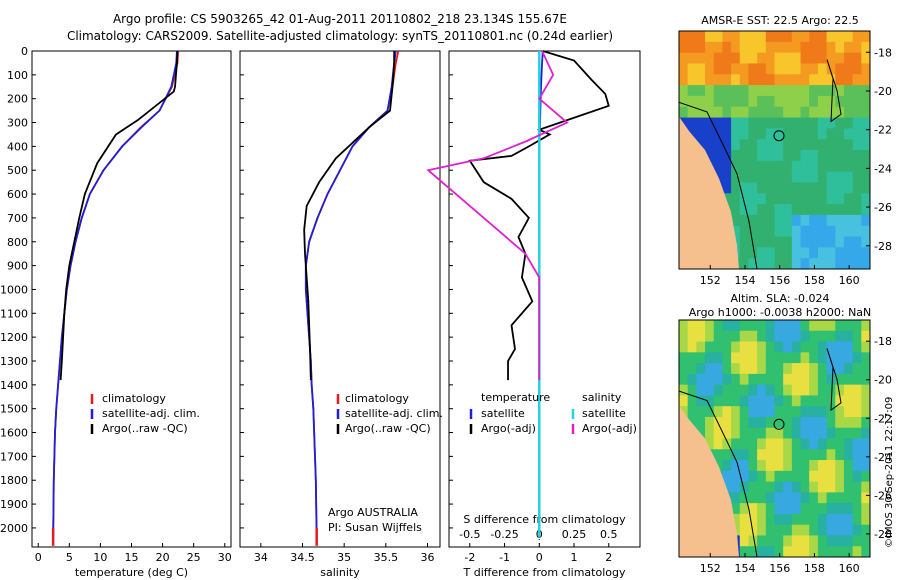 The width and height of the screenshot is (900, 580). I want to click on sla-lat-tick-label: -20, so click(883, 380).